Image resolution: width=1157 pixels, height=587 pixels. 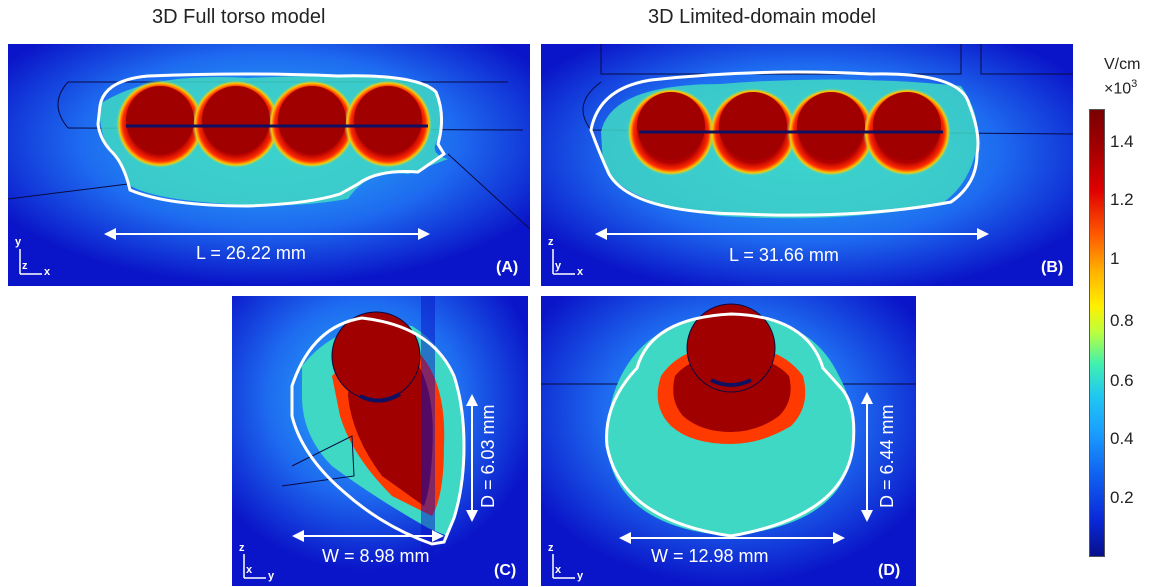 I want to click on panel-a-length-label: L = 26.22 mm, so click(x=251, y=253).